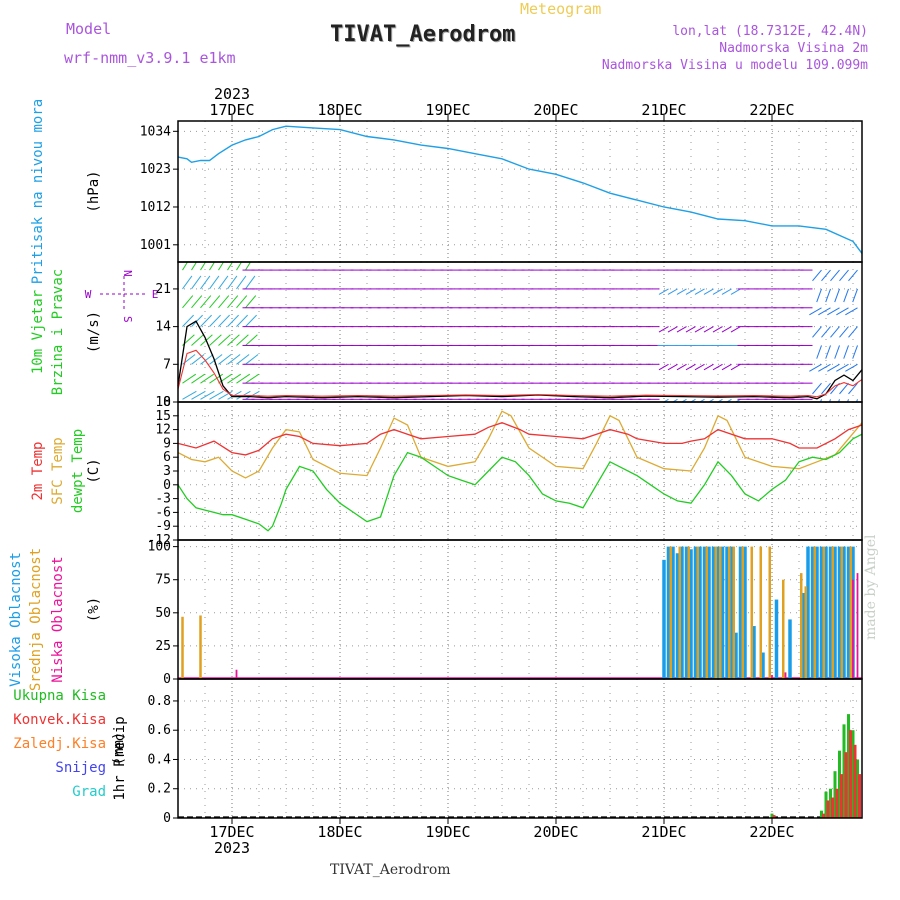 The height and width of the screenshot is (900, 900). What do you see at coordinates (555, 110) in the screenshot?
I see `x-tick-label-top: 20DEC` at bounding box center [555, 110].